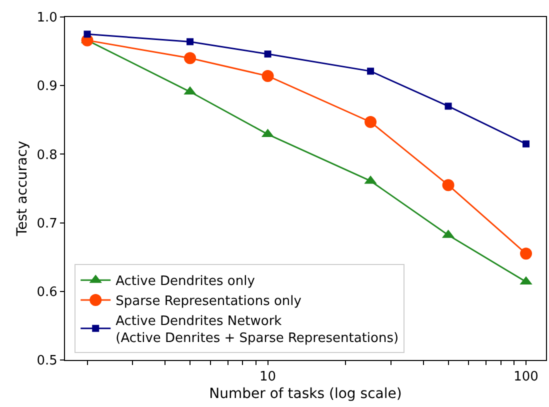  Describe the element at coordinates (305, 394) in the screenshot. I see `x-axis-title: Number of tasks (log scale)` at that location.